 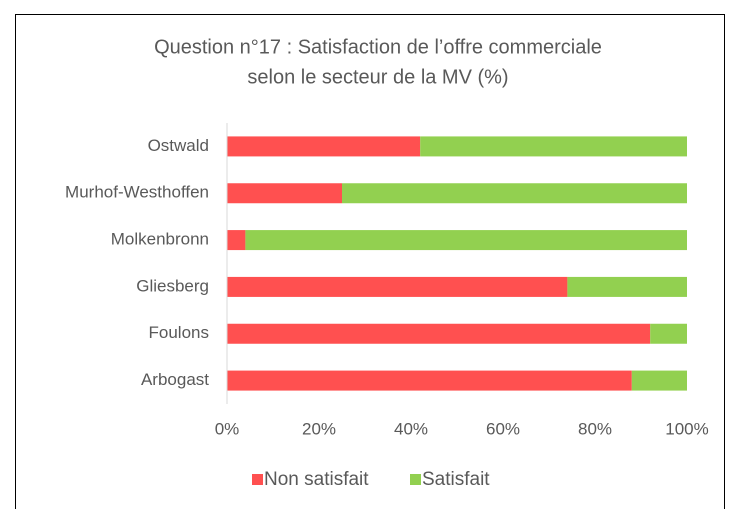 I want to click on y-tick-label: Murhof-Westhoffen, so click(x=137, y=192).